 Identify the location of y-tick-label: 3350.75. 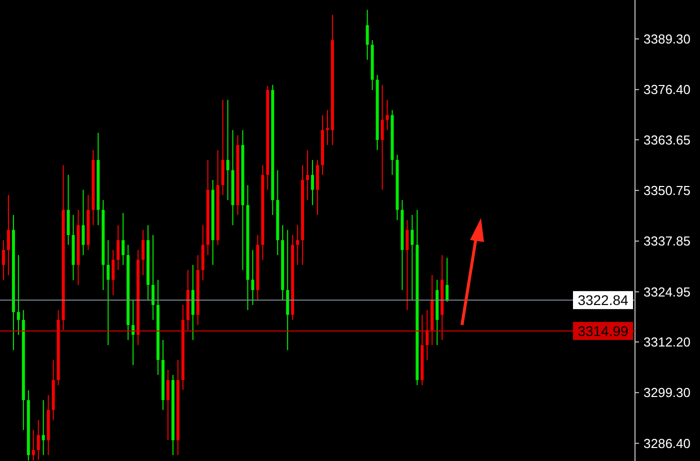
(667, 190).